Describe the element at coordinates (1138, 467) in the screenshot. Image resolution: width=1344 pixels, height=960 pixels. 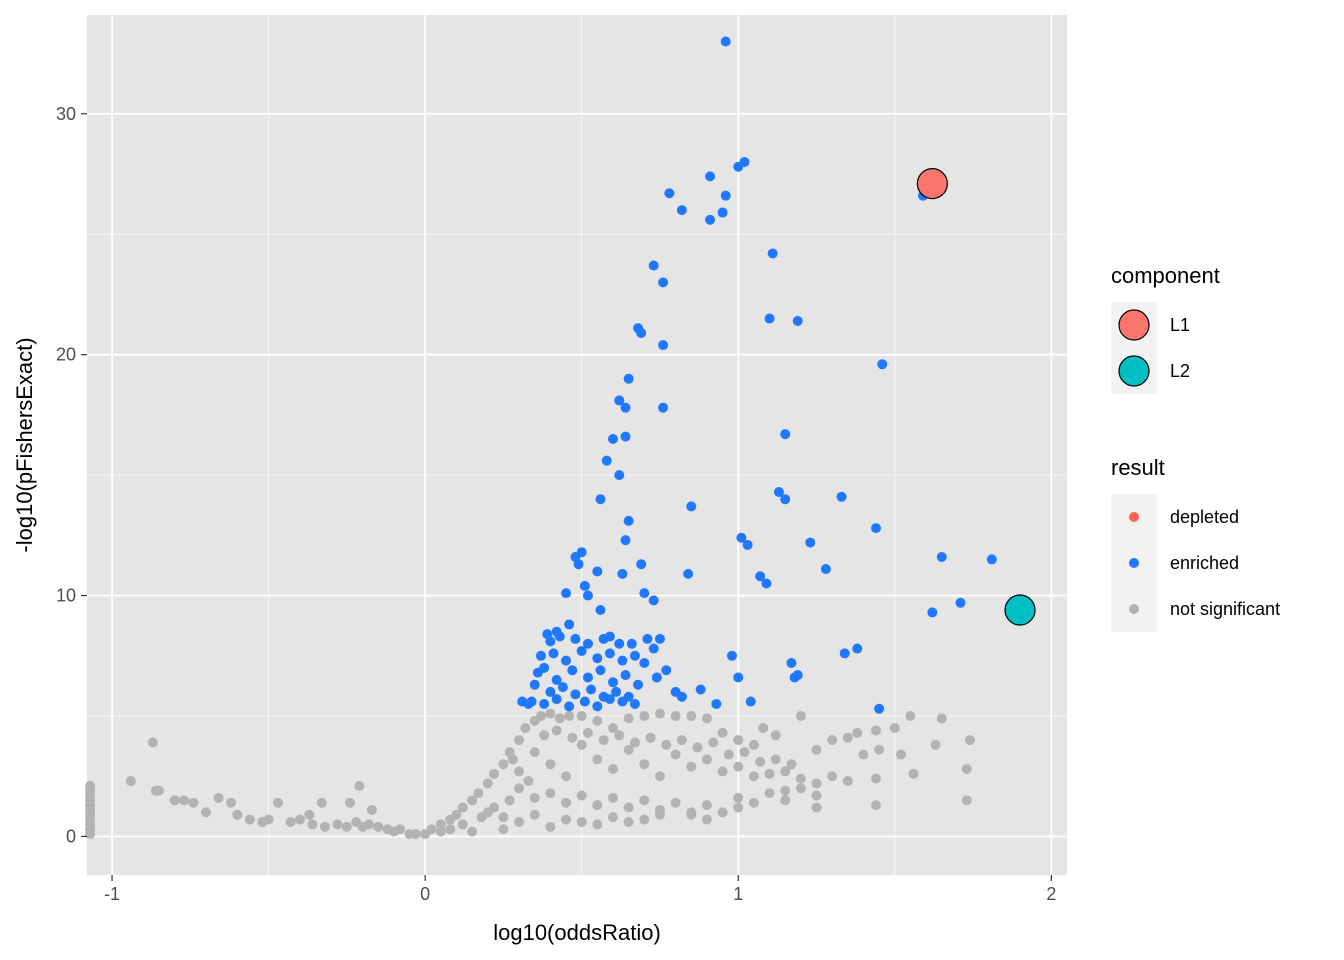
I see `legend-title-result: result` at that location.